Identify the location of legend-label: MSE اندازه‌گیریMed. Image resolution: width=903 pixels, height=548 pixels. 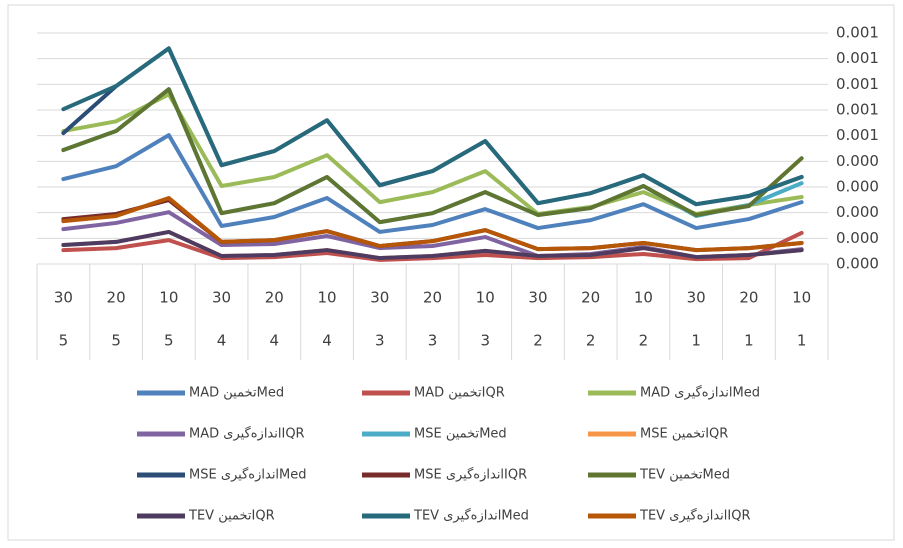
(248, 475).